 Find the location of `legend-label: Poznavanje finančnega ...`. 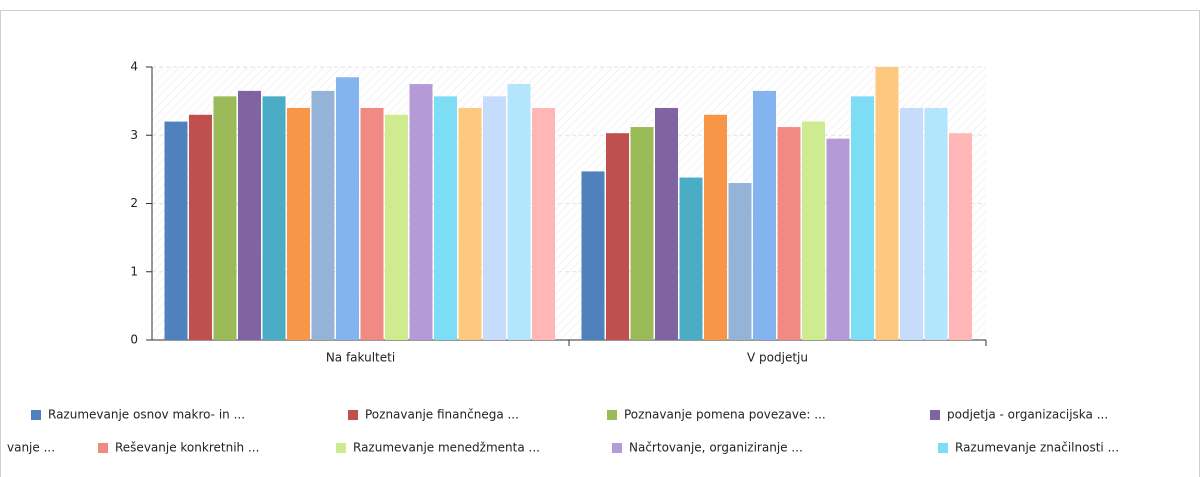

legend-label: Poznavanje finančnega ... is located at coordinates (442, 415).